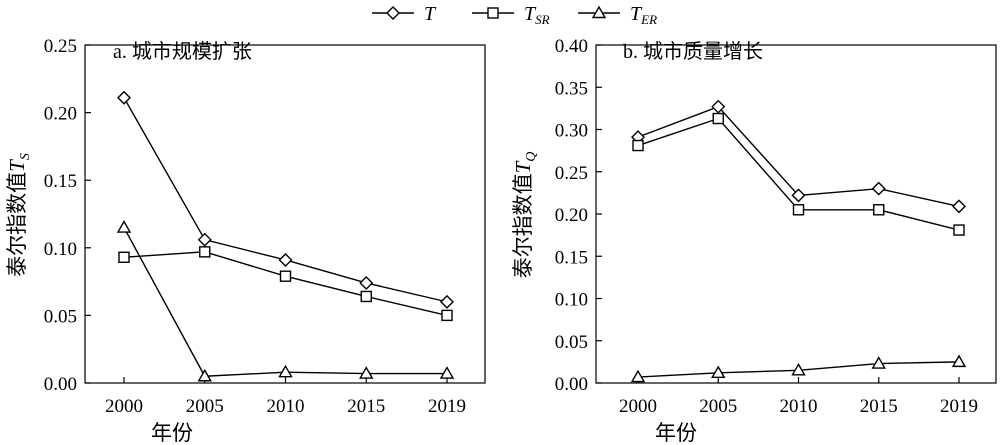  I want to click on y-axis-label-b: 泰尔指数值TQ, so click(525, 215).